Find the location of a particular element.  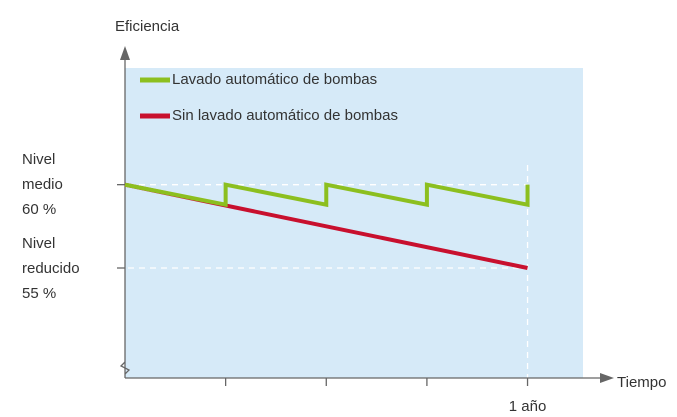

y-tick-label-box: Nivel medio 60 % is located at coordinates (42, 185).